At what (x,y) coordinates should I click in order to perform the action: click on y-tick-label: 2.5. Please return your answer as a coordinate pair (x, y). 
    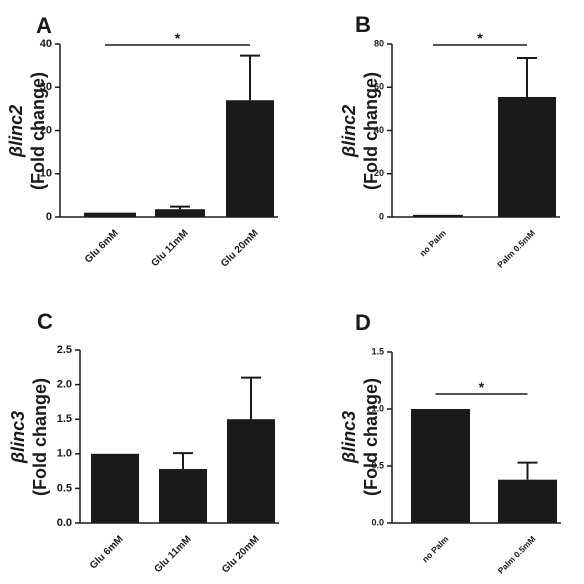
    Looking at the image, I should click on (64, 350).